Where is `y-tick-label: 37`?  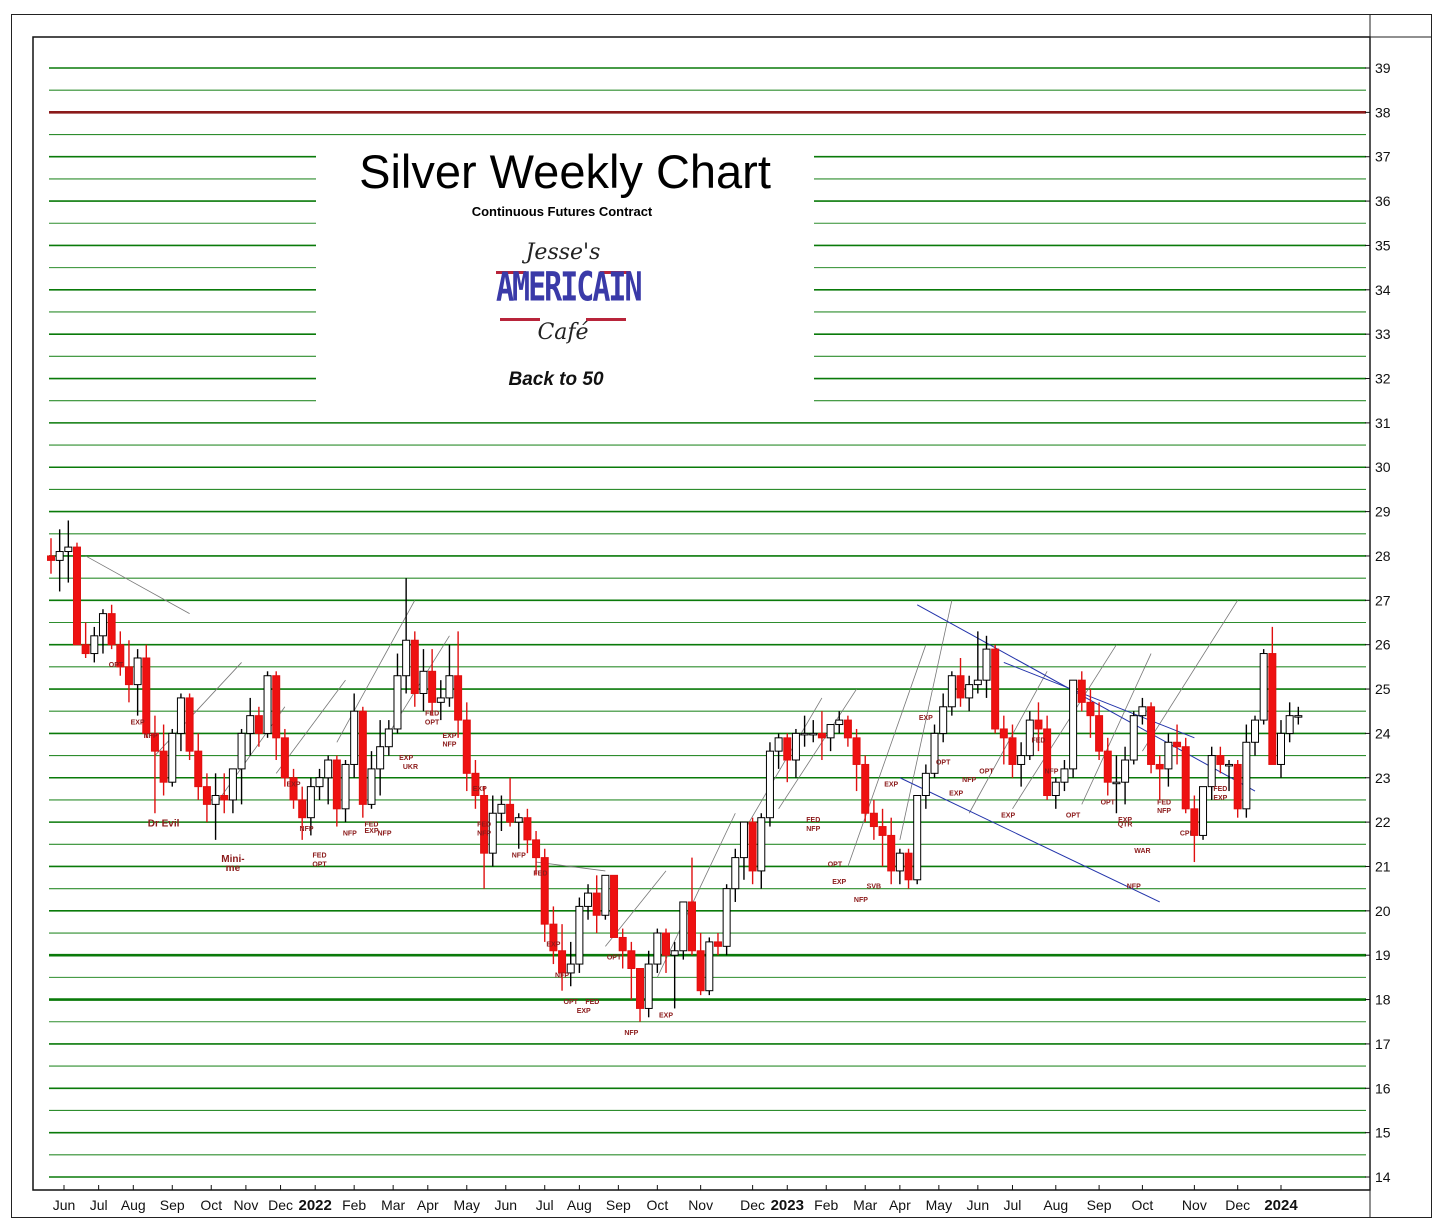 y-tick-label: 37 is located at coordinates (1383, 157).